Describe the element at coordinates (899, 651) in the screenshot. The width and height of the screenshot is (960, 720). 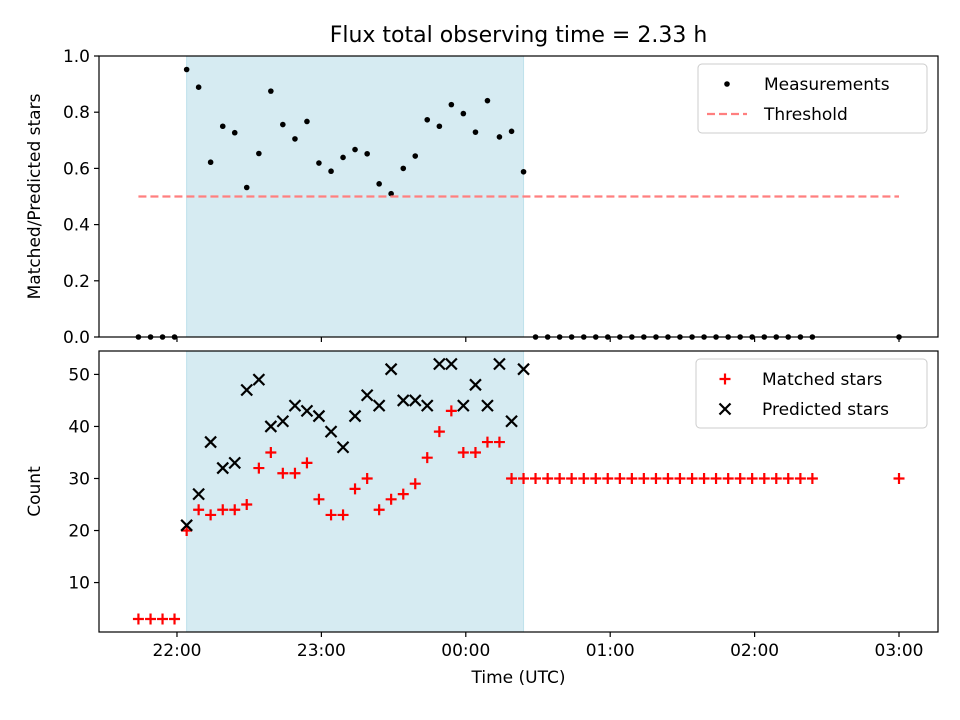
I see `x-tick-label: 03:00` at that location.